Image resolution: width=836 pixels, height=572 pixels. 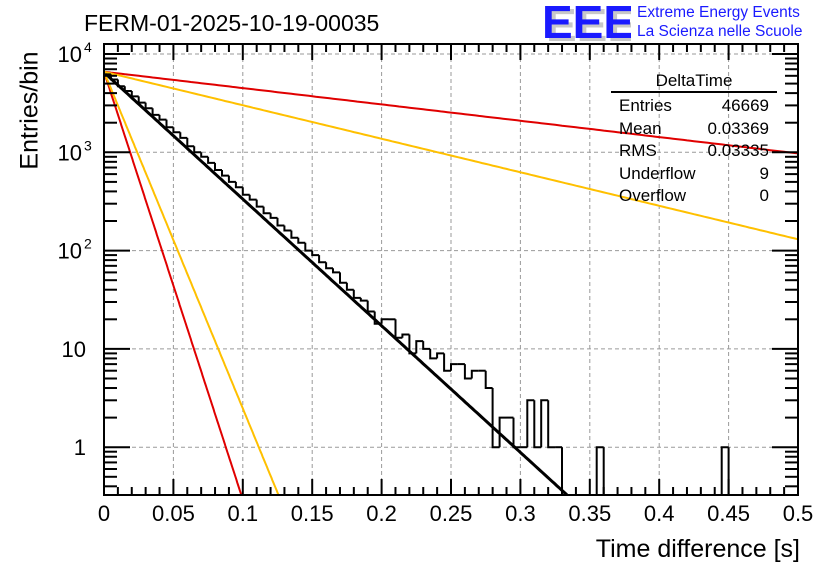 What do you see at coordinates (738, 128) in the screenshot?
I see `stats-value: 0.03369` at bounding box center [738, 128].